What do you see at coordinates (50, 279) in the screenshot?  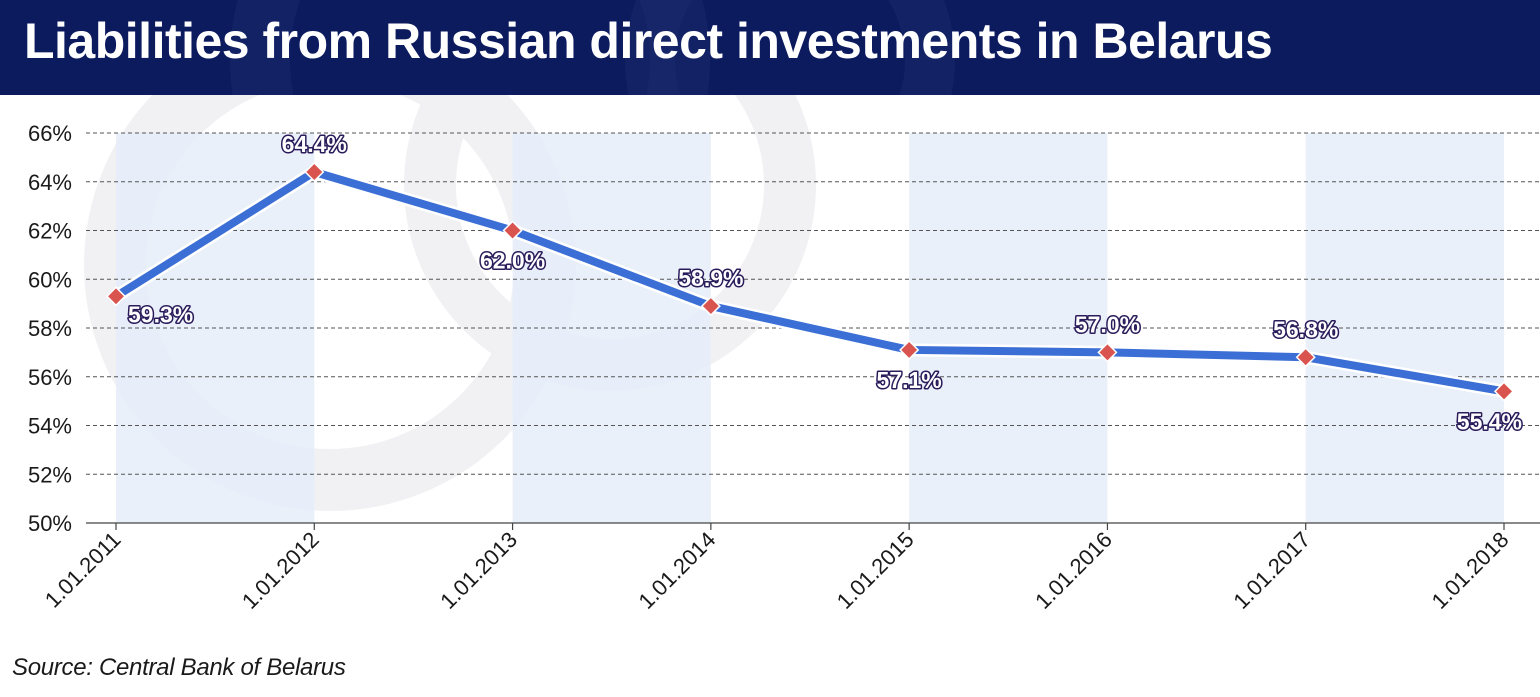 I see `y-tick-label: 60%` at bounding box center [50, 279].